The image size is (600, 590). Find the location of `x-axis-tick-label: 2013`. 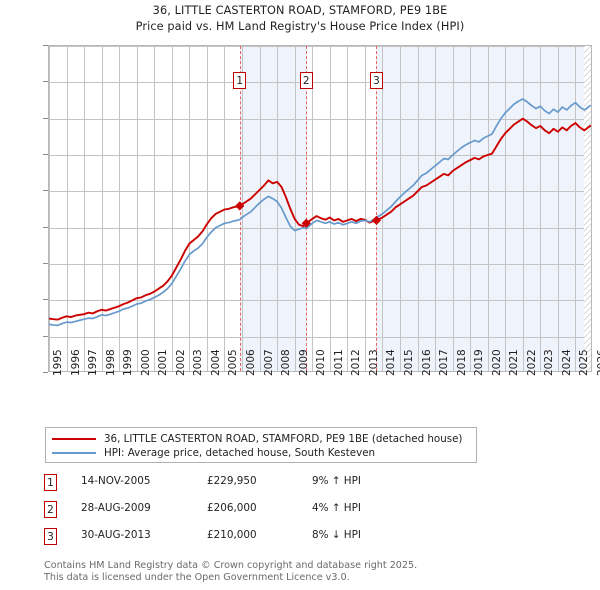

x-axis-tick-label: 2013 is located at coordinates (373, 362).